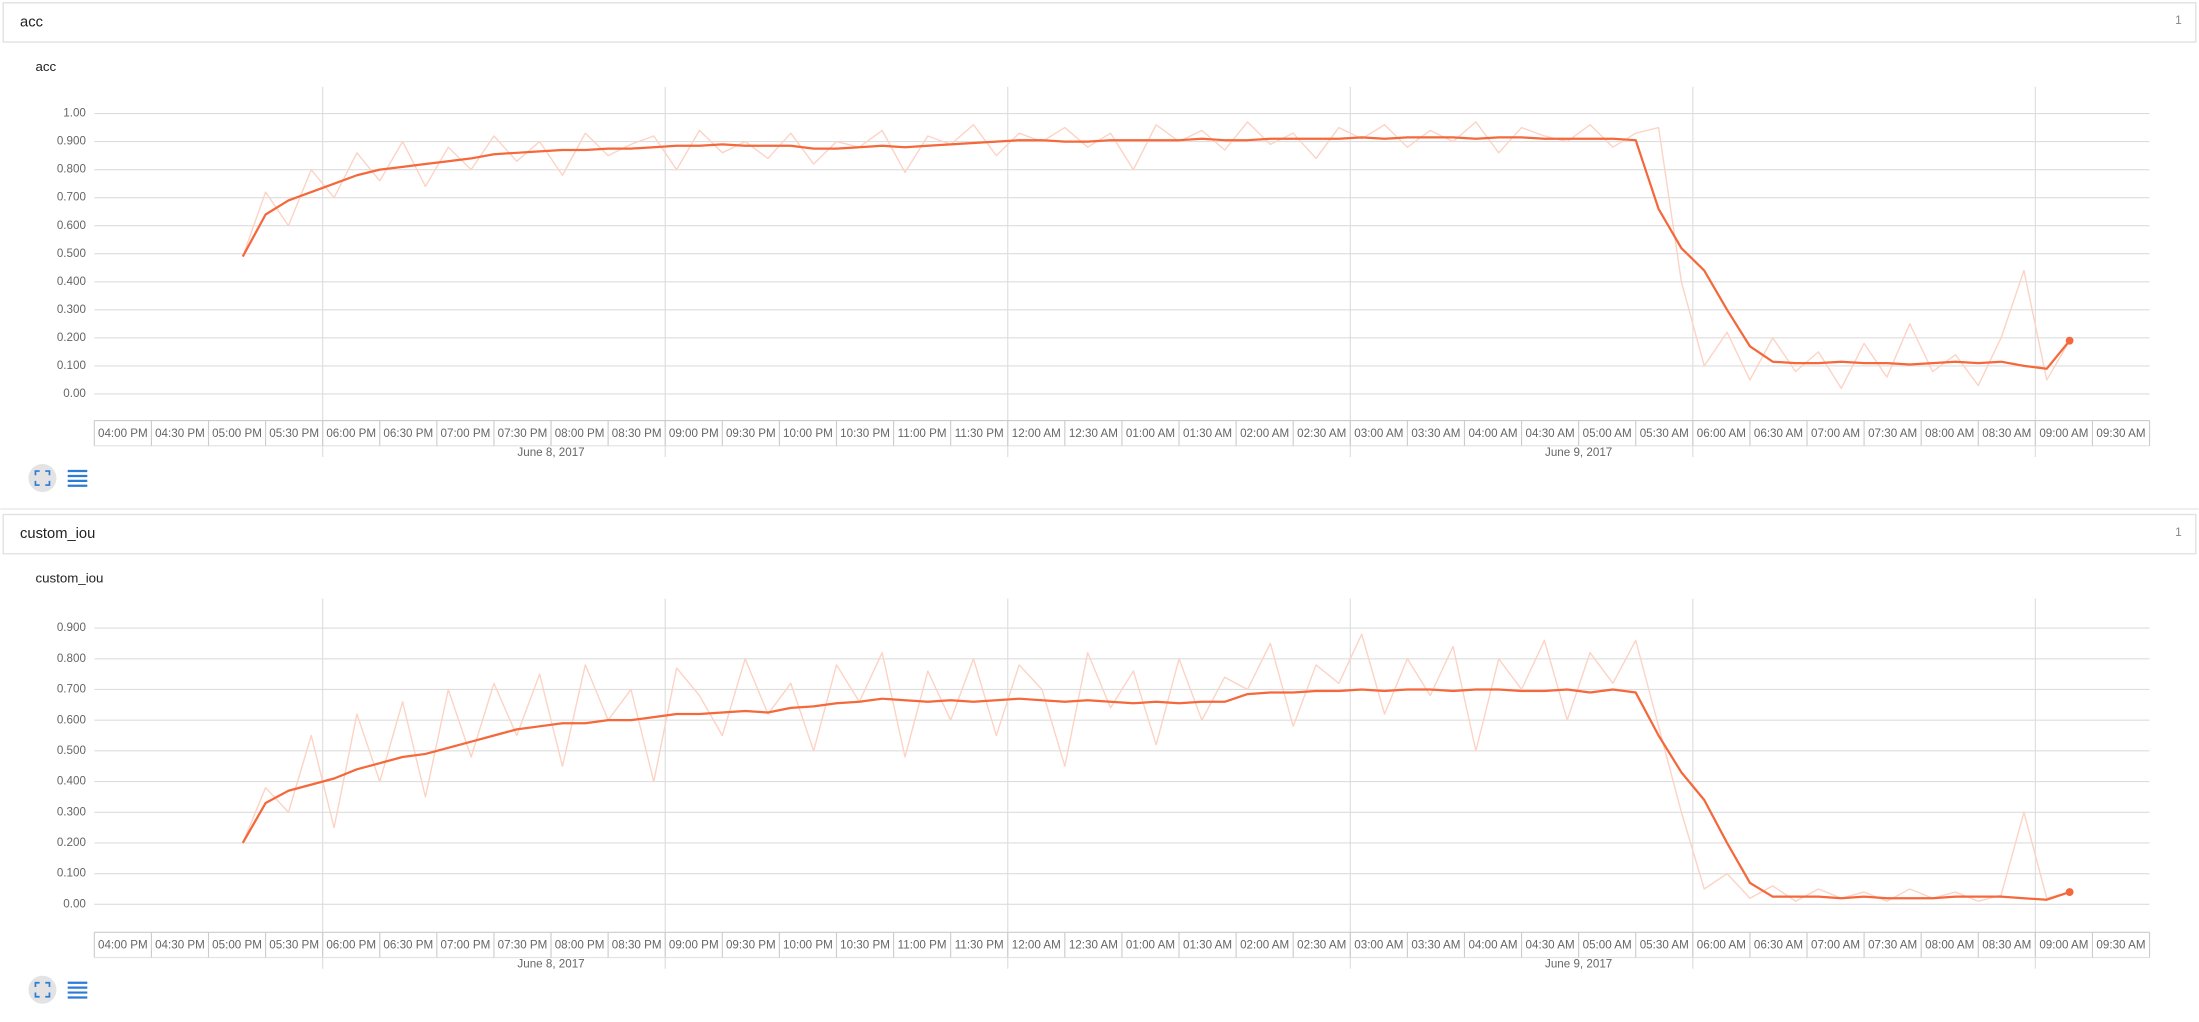 The height and width of the screenshot is (1022, 2199). What do you see at coordinates (466, 433) in the screenshot?
I see `x-tick-label: 07:00 PM` at bounding box center [466, 433].